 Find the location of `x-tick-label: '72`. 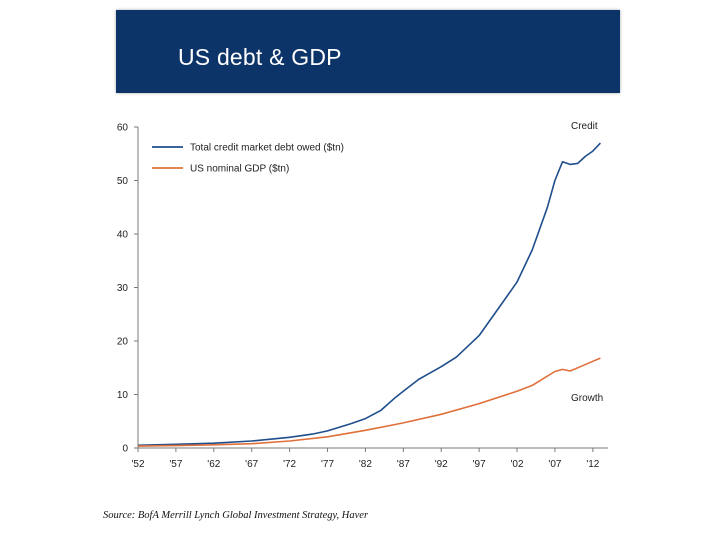

x-tick-label: '72 is located at coordinates (289, 464).